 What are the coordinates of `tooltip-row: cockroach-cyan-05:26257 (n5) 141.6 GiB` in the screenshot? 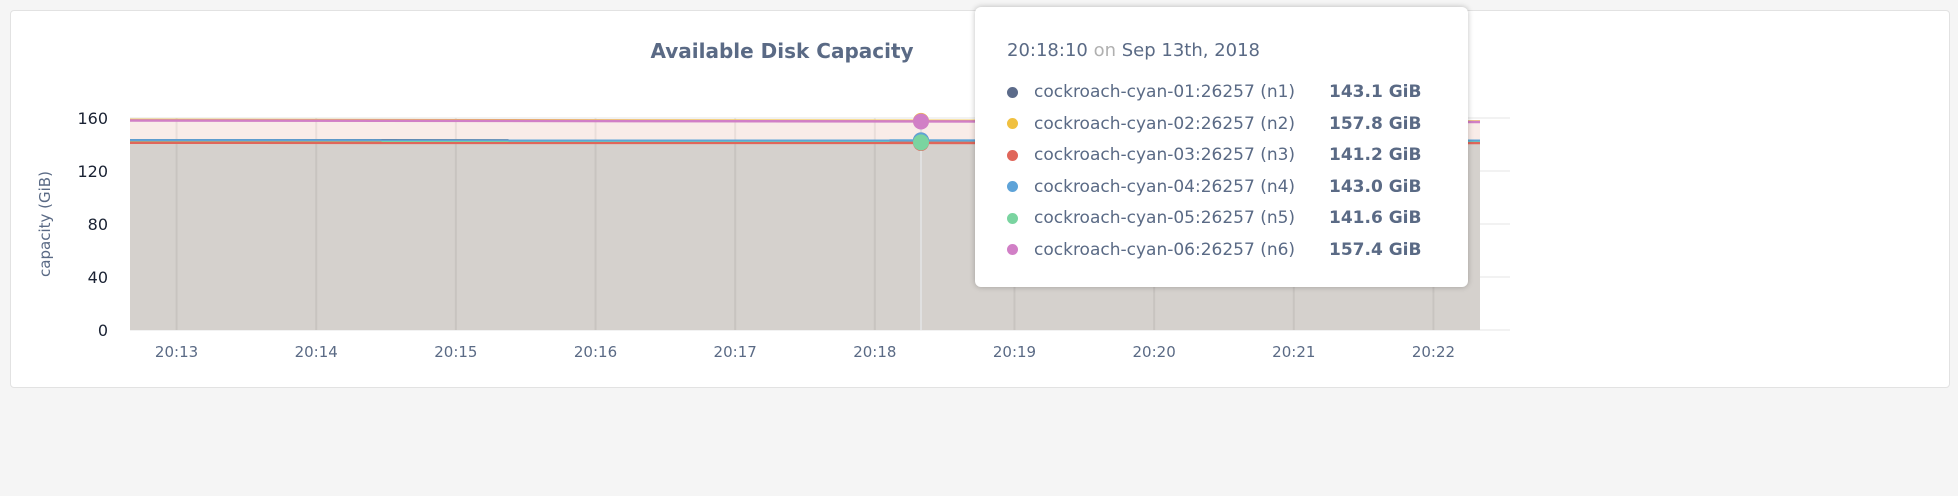 It's located at (1227, 218).